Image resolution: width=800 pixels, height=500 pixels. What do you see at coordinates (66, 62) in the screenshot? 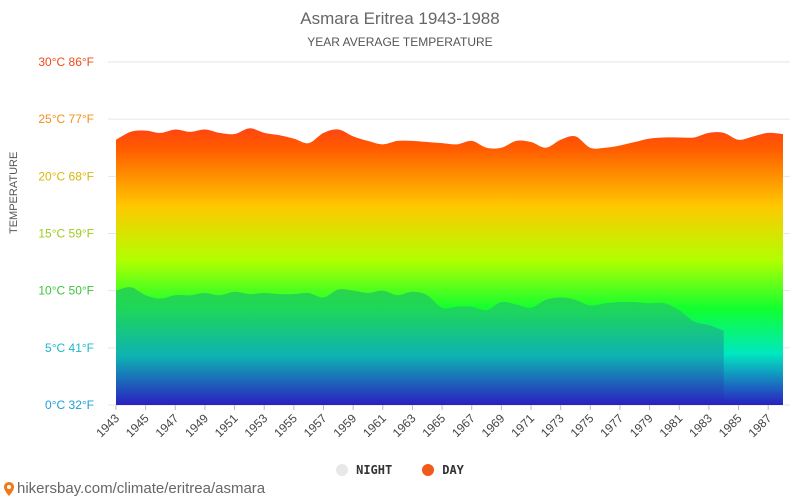
I see `y-tick-label: 30°C 86°F` at bounding box center [66, 62].